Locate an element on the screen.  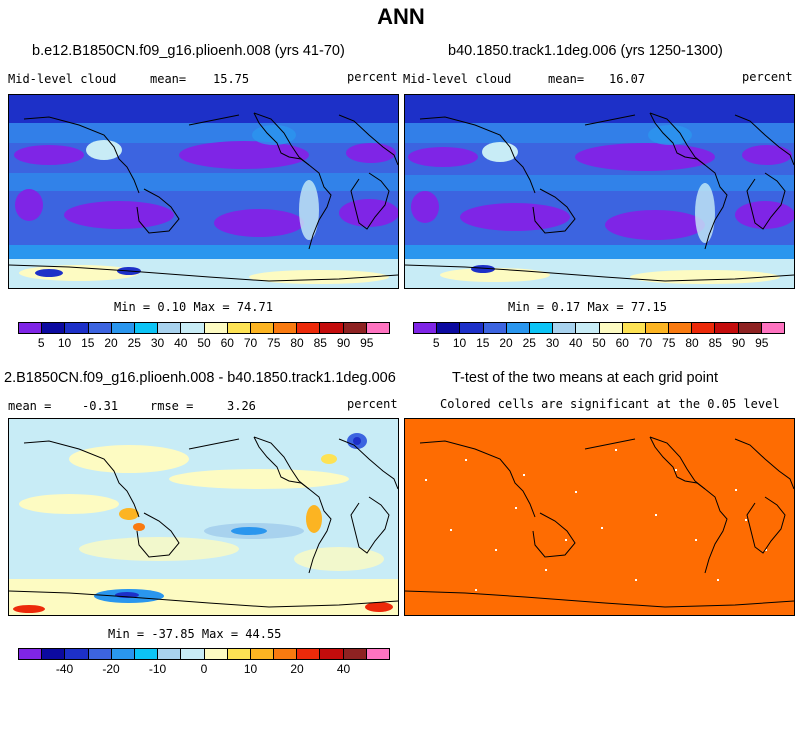
panel3-units: percent is located at coordinates (372, 404).